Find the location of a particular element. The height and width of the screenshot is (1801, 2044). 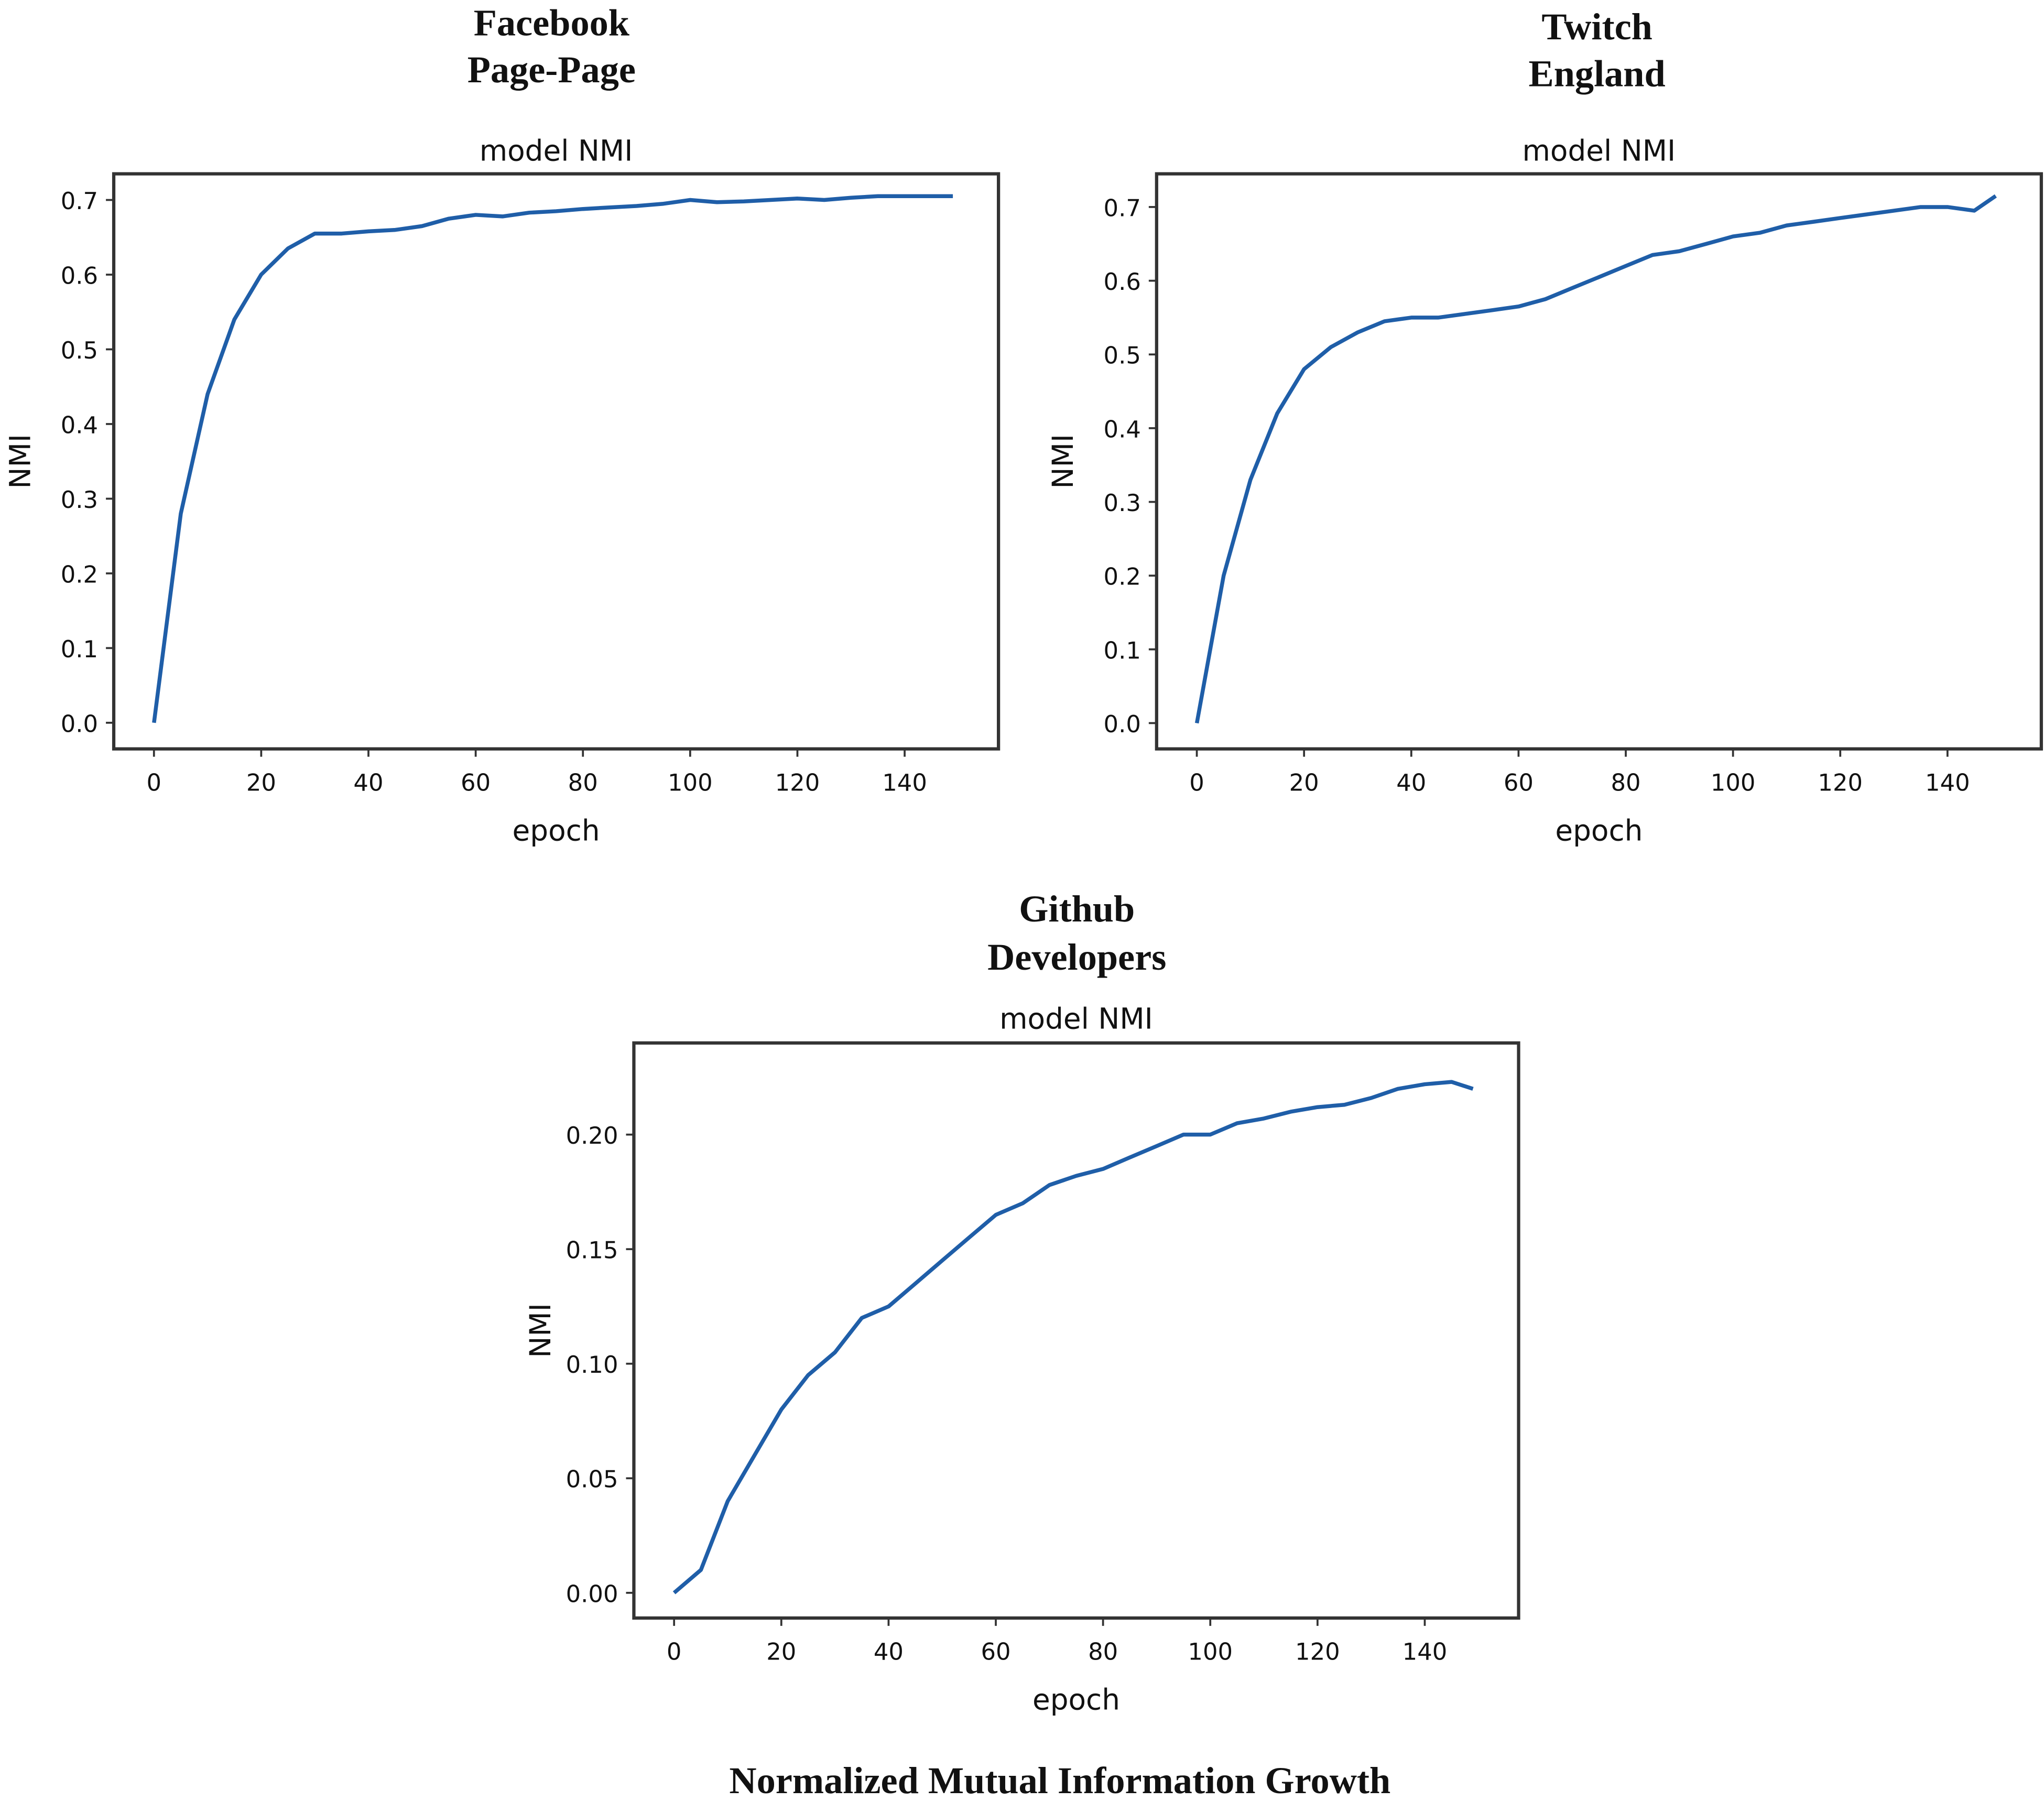

dataset-title-line-2: Page-Page is located at coordinates (551, 70).